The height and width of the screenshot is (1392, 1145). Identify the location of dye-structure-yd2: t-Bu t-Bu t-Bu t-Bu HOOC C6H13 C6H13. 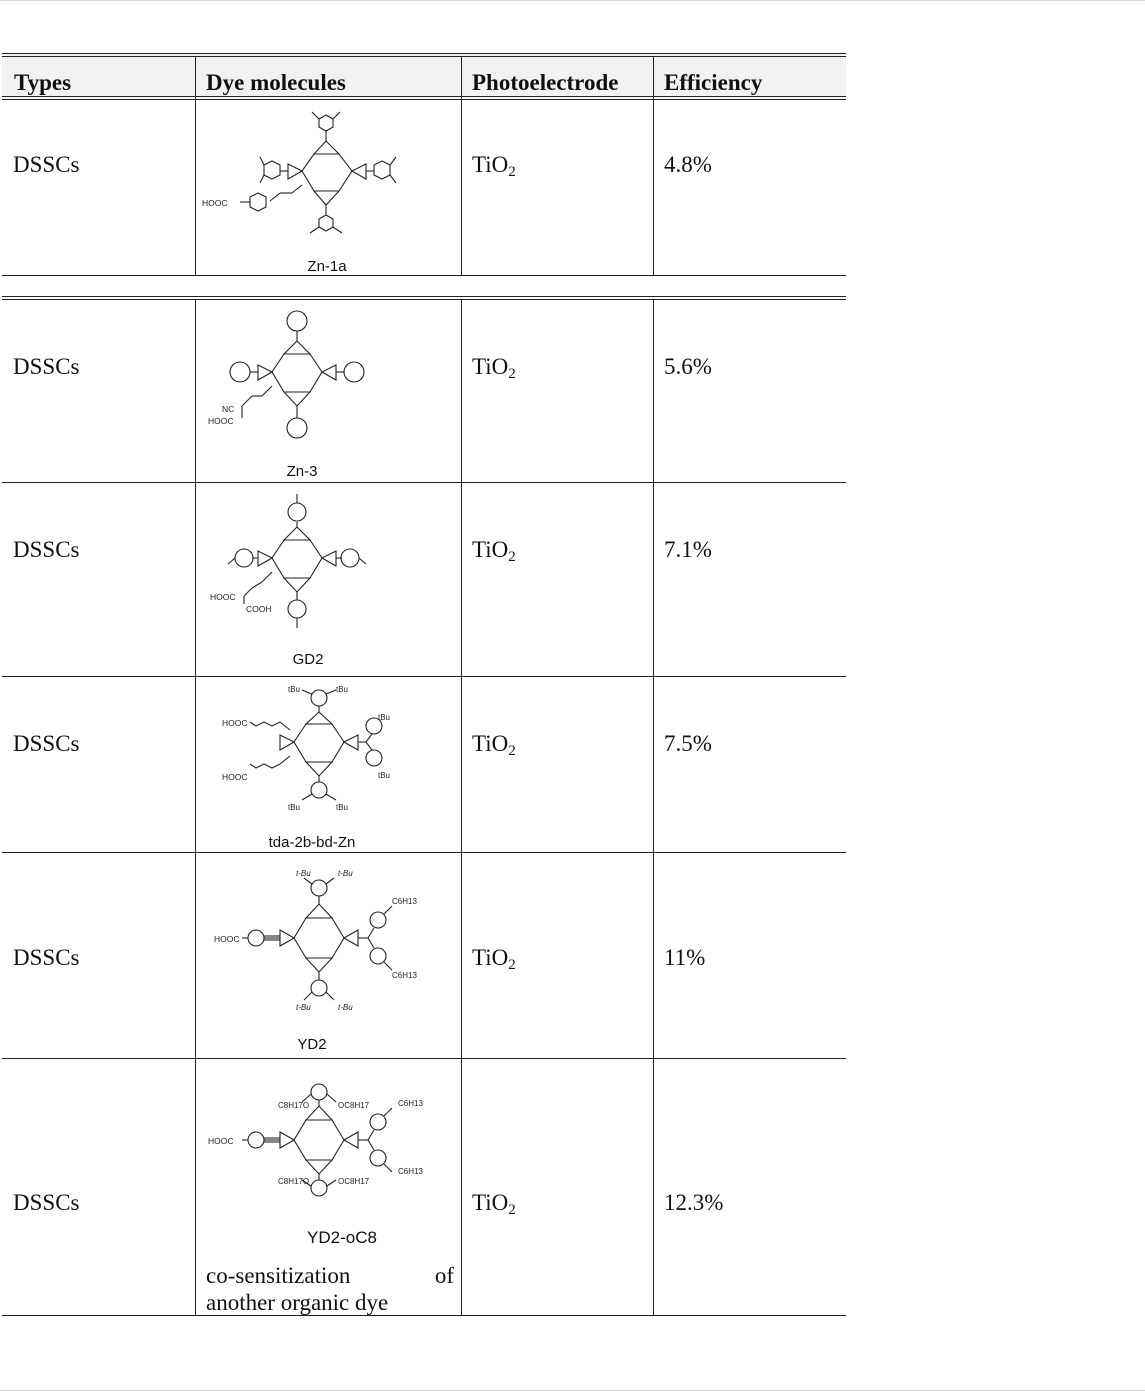
(315, 940).